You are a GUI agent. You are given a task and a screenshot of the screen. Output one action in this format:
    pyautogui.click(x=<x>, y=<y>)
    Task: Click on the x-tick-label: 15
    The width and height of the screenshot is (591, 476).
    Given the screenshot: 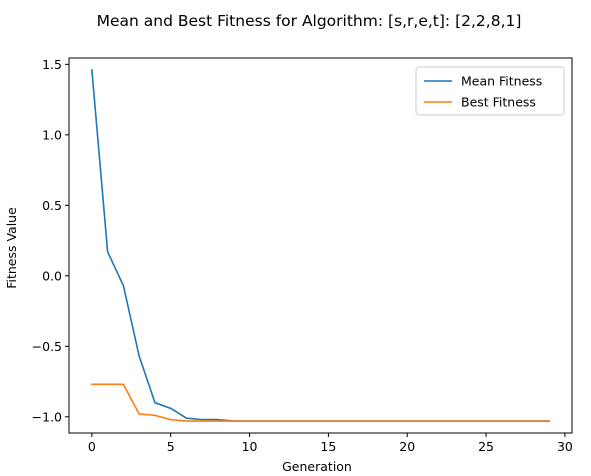 What is the action you would take?
    pyautogui.click(x=328, y=446)
    